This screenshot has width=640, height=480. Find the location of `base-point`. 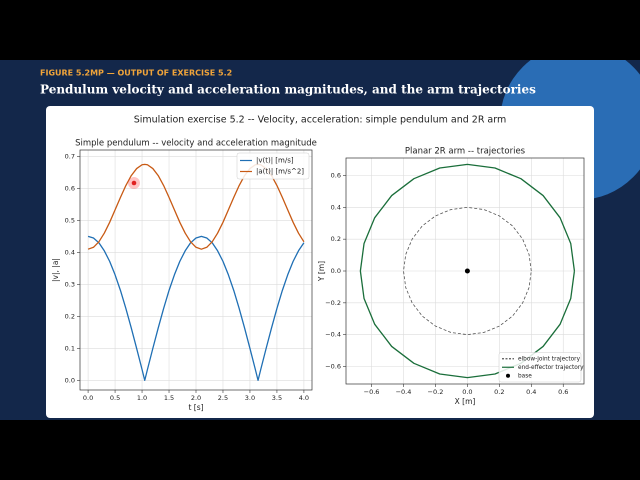

base-point is located at coordinates (467, 271).